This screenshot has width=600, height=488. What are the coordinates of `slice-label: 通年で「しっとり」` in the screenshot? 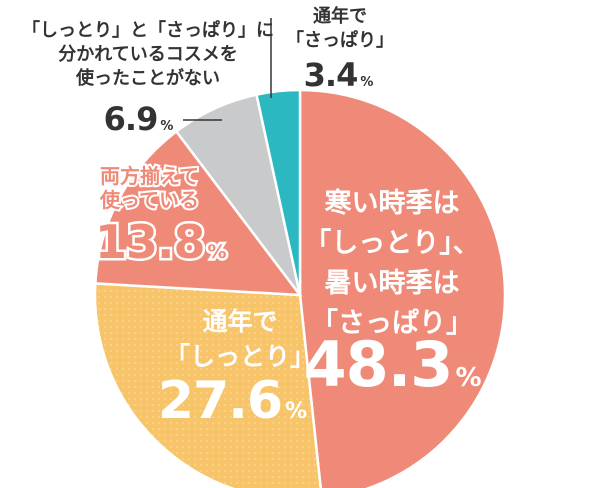 It's located at (240, 339).